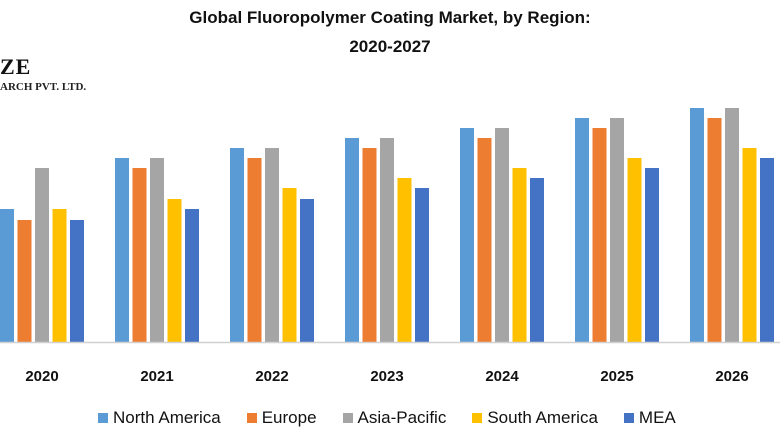 The image size is (780, 440). What do you see at coordinates (616, 376) in the screenshot?
I see `x-tick-label: 2025` at bounding box center [616, 376].